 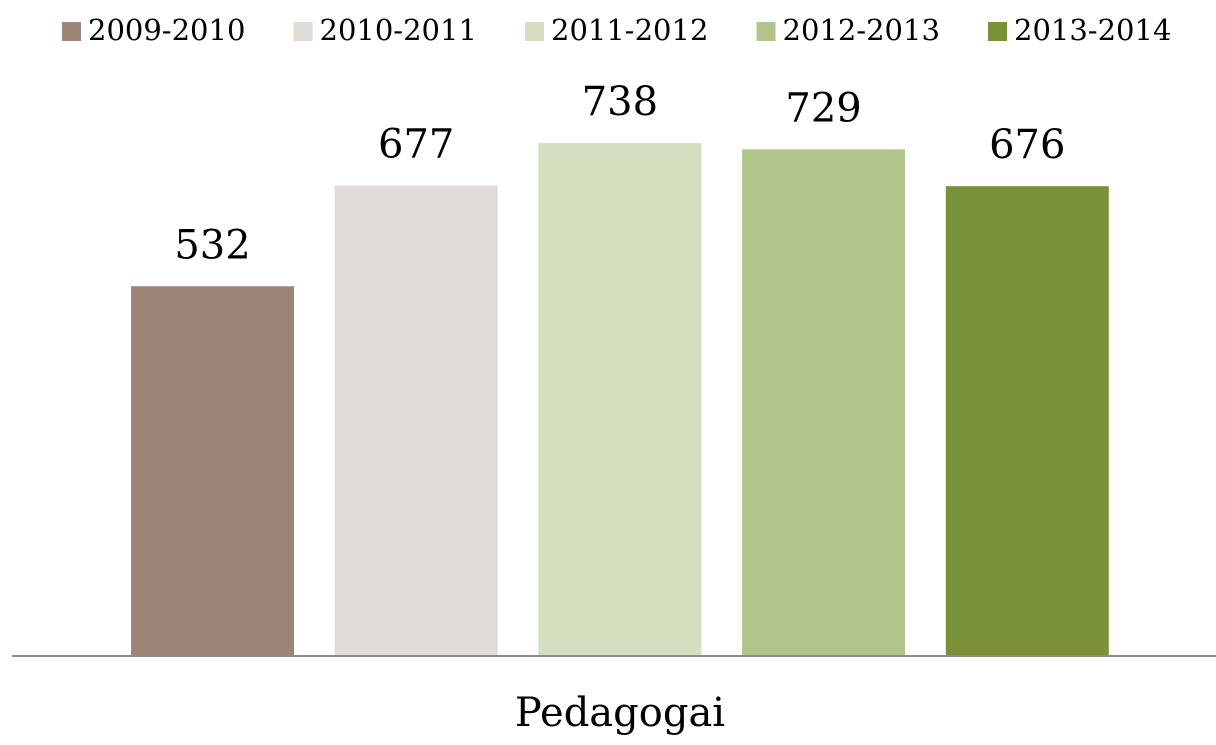 What do you see at coordinates (1092, 30) in the screenshot?
I see `legend-label: 2013-2014` at bounding box center [1092, 30].